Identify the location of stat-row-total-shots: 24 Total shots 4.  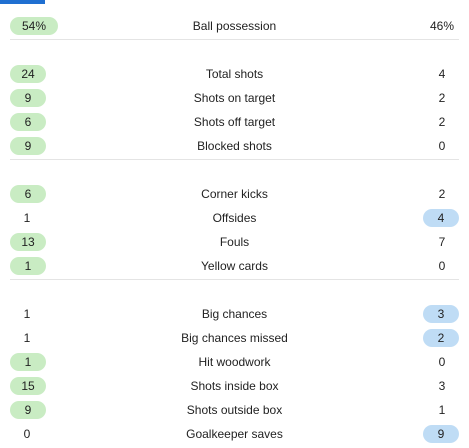
(234, 74).